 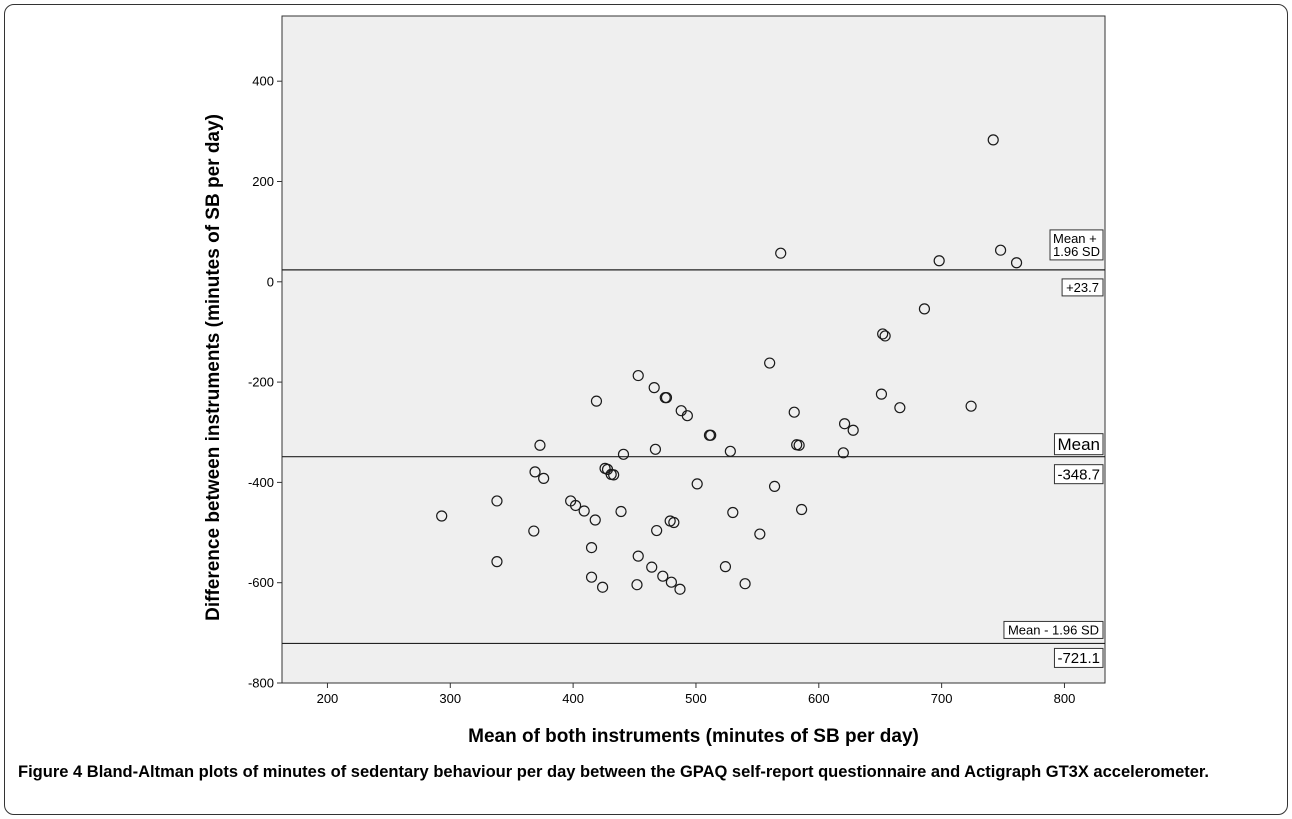 I want to click on x-tick-label: 400, so click(x=573, y=698).